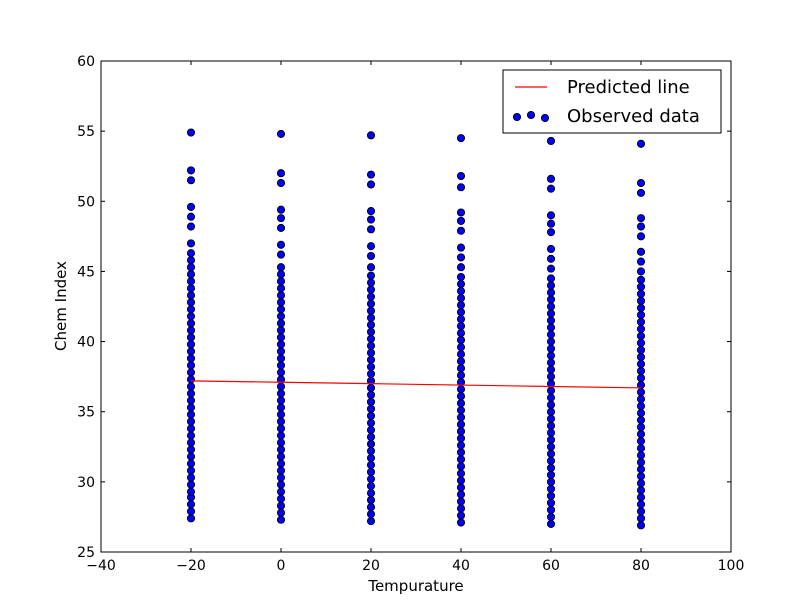 Image resolution: width=812 pixels, height=612 pixels. Describe the element at coordinates (415, 586) in the screenshot. I see `x-axis-label: Tempurature` at that location.